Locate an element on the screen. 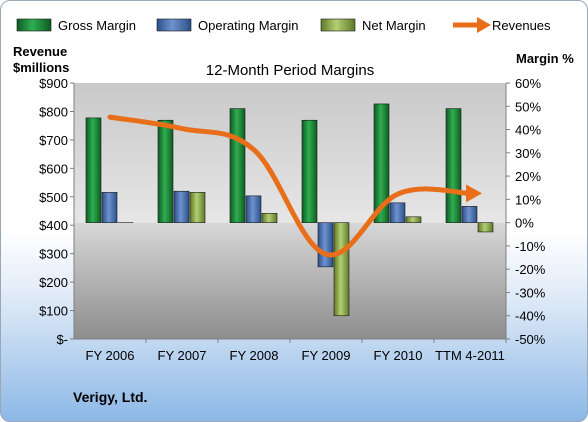 The width and height of the screenshot is (588, 422). left-tick-label: $400 is located at coordinates (53, 225).